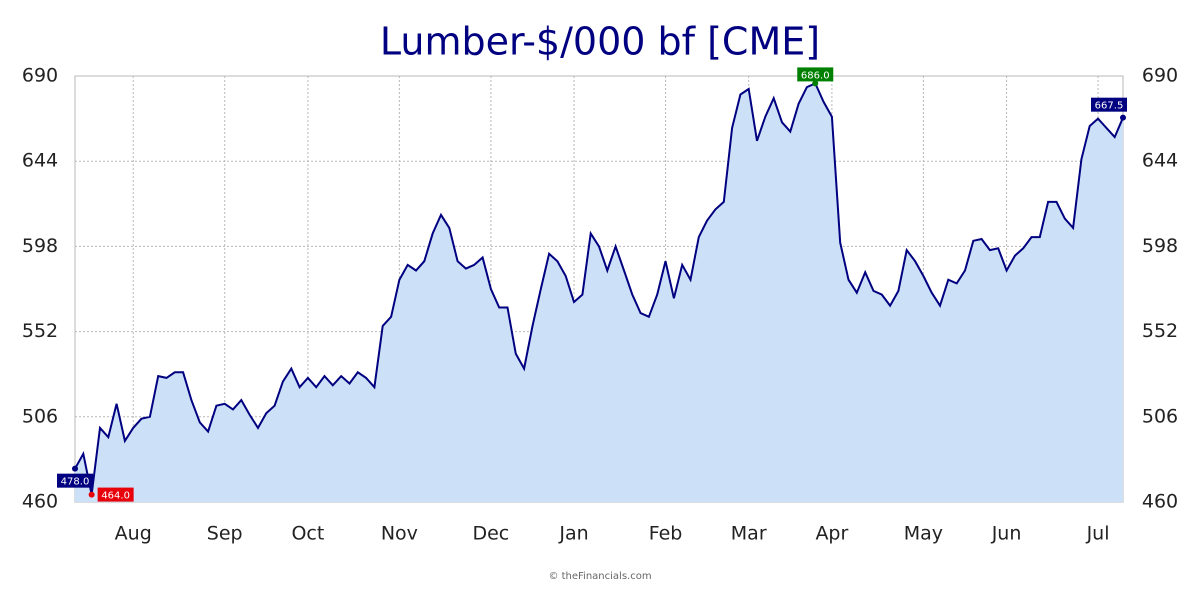 The image size is (1200, 600). What do you see at coordinates (225, 534) in the screenshot?
I see `x-tick-label: Sep` at bounding box center [225, 534].